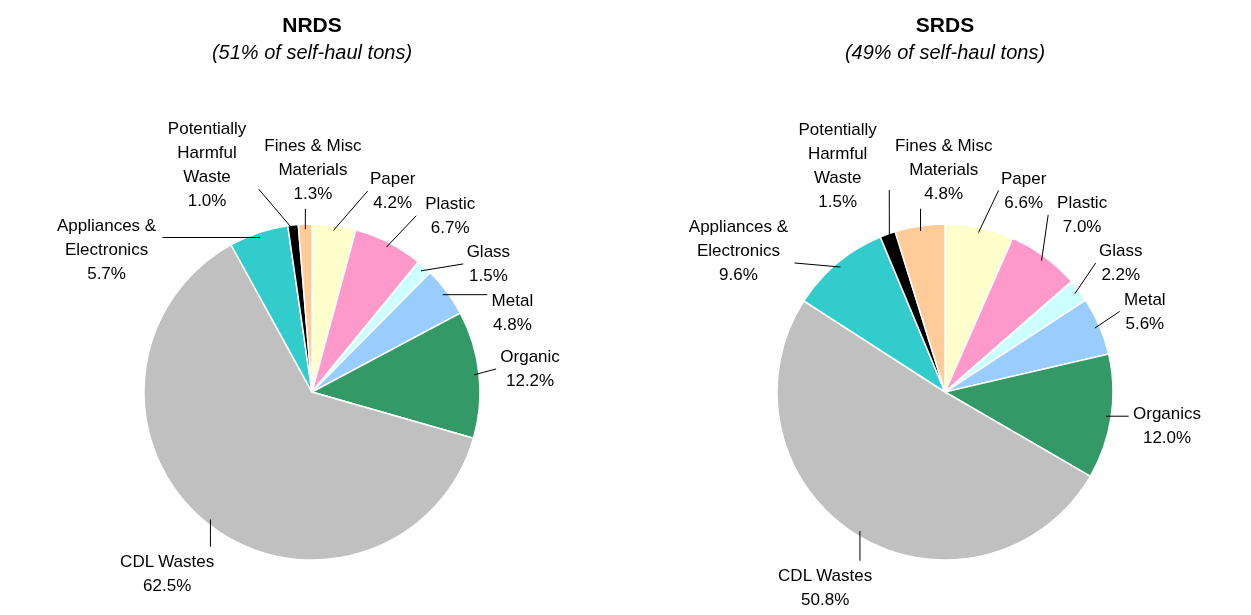  What do you see at coordinates (1145, 323) in the screenshot?
I see `data-label: 5.6%` at bounding box center [1145, 323].